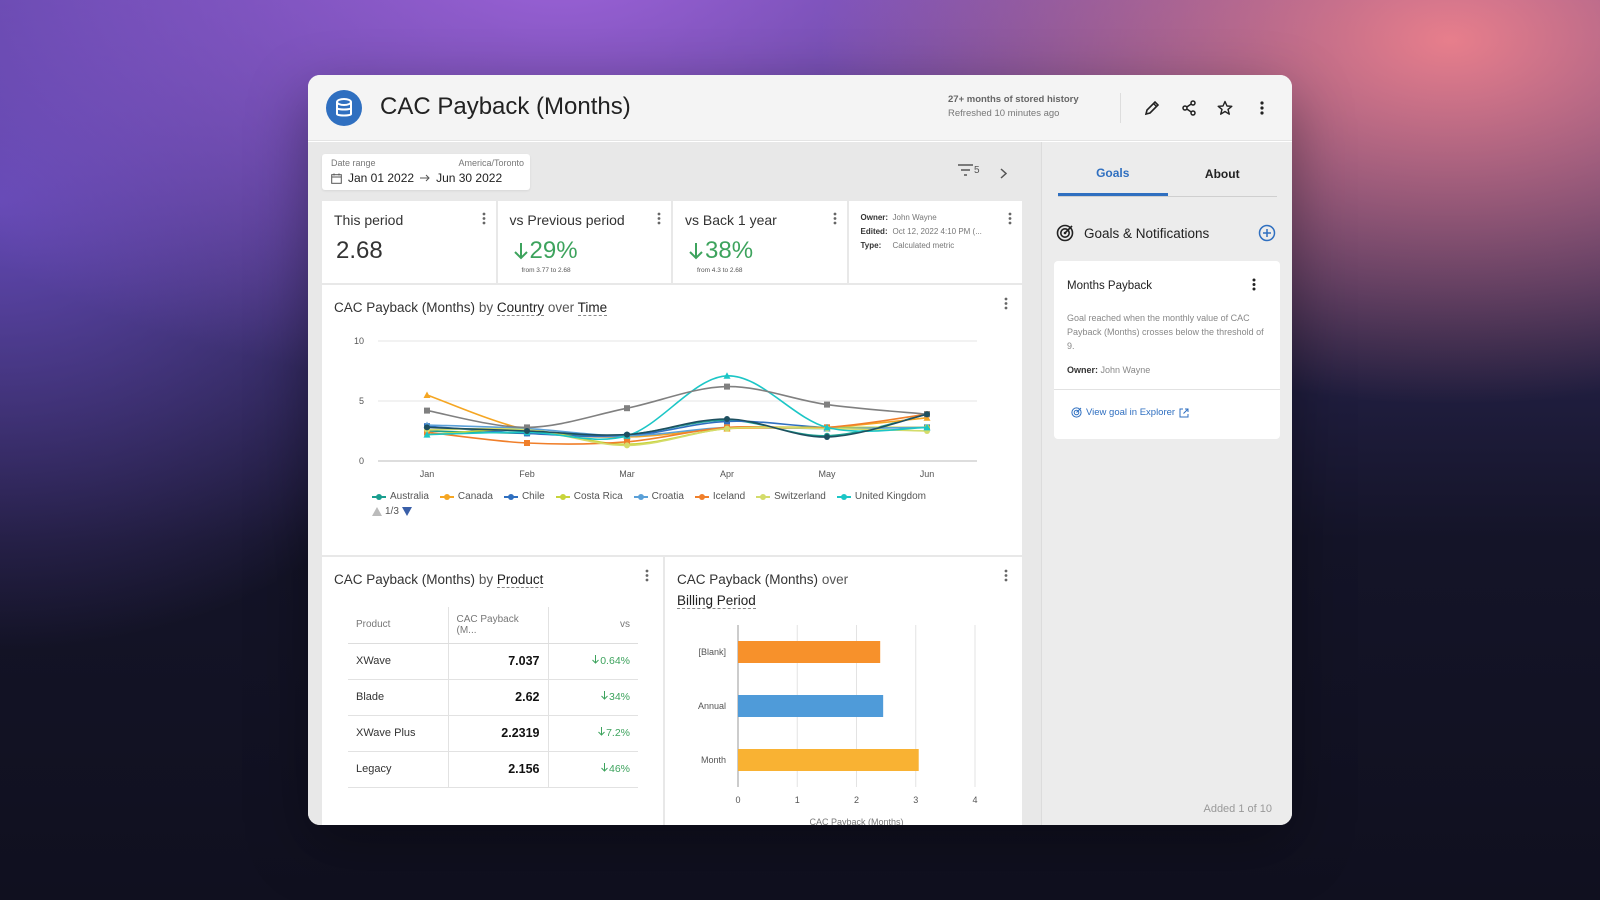 This screenshot has width=1600, height=900. I want to click on dimension-country-link: Country, so click(520, 308).